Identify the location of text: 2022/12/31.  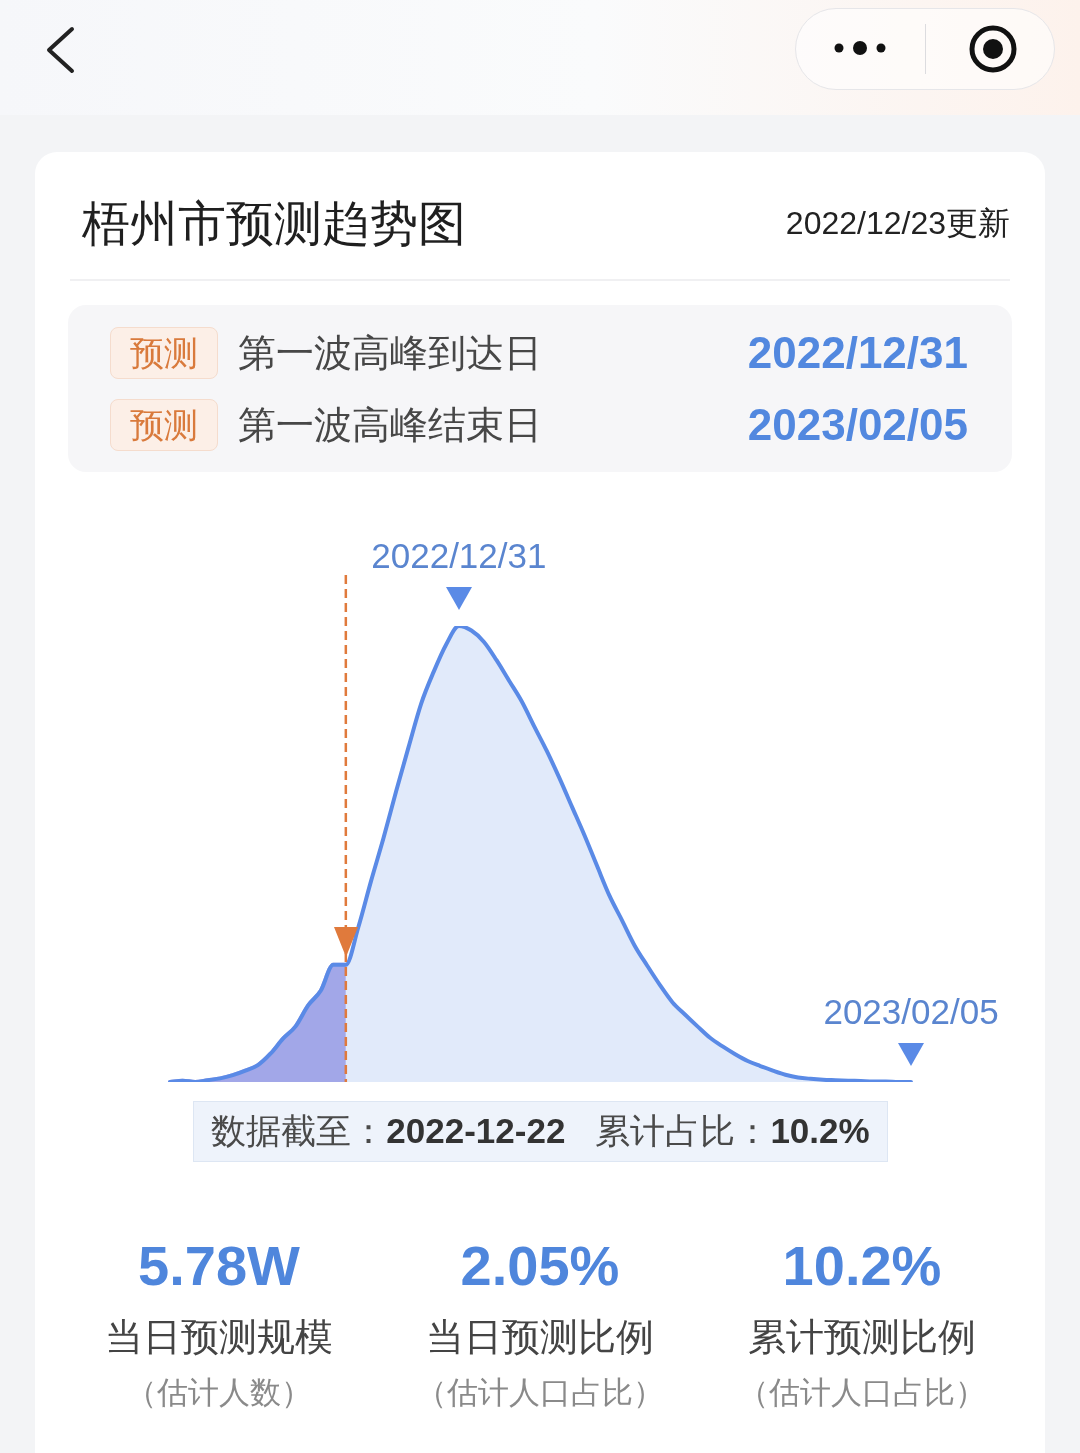
(857, 353).